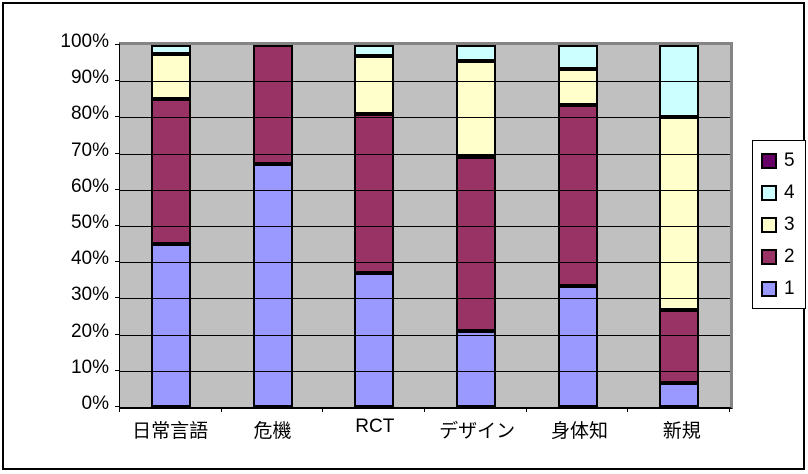 The height and width of the screenshot is (474, 808). What do you see at coordinates (789, 192) in the screenshot?
I see `legend-label: 4` at bounding box center [789, 192].